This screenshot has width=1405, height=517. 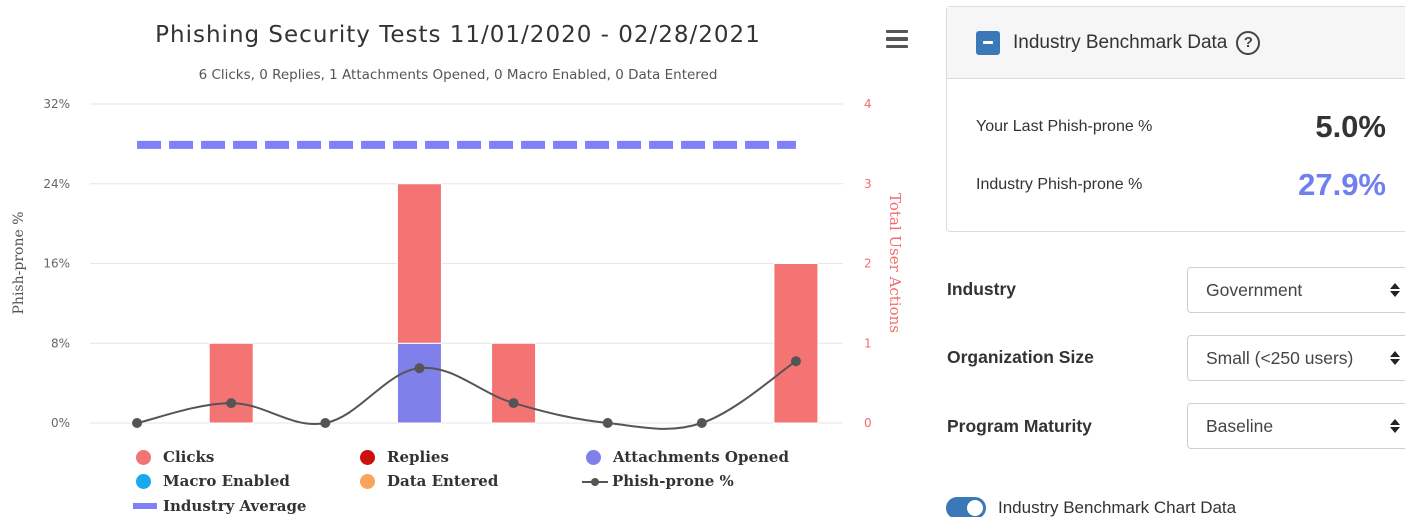 What do you see at coordinates (56, 184) in the screenshot?
I see `y-tick-label: 24%` at bounding box center [56, 184].